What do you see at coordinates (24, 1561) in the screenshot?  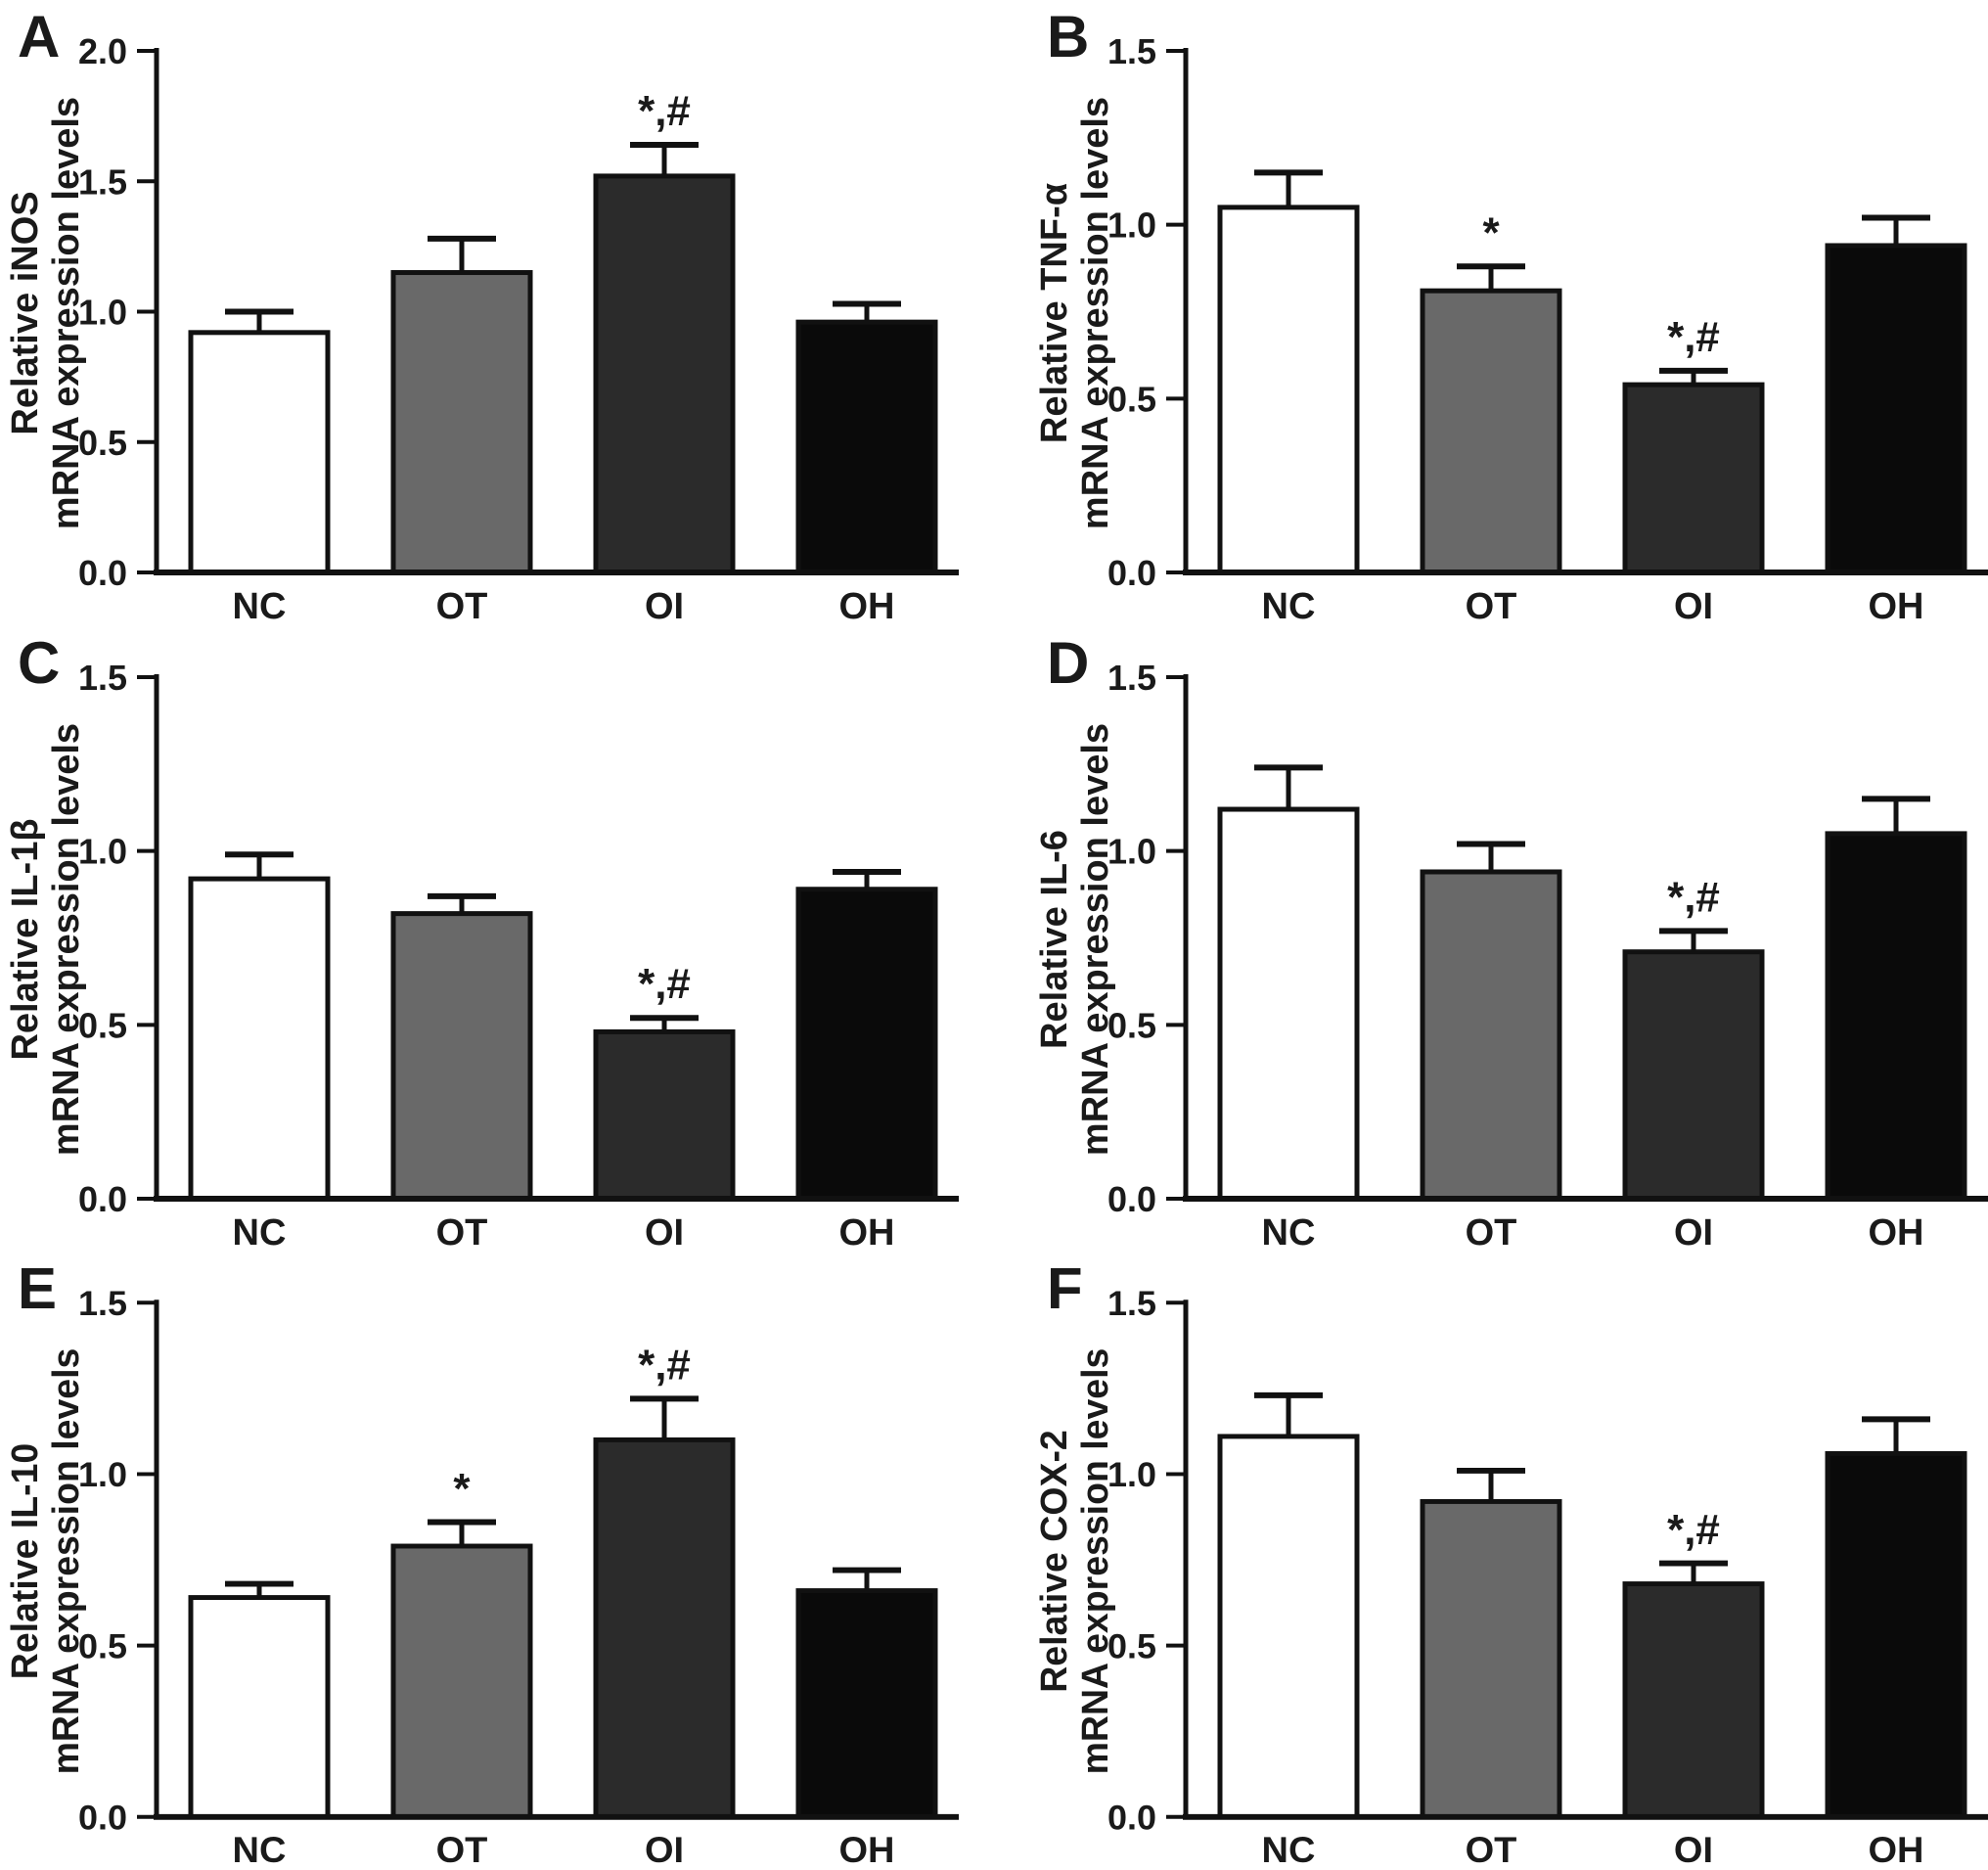 I see `y-axis-title-line1: Relative IL-10` at bounding box center [24, 1561].